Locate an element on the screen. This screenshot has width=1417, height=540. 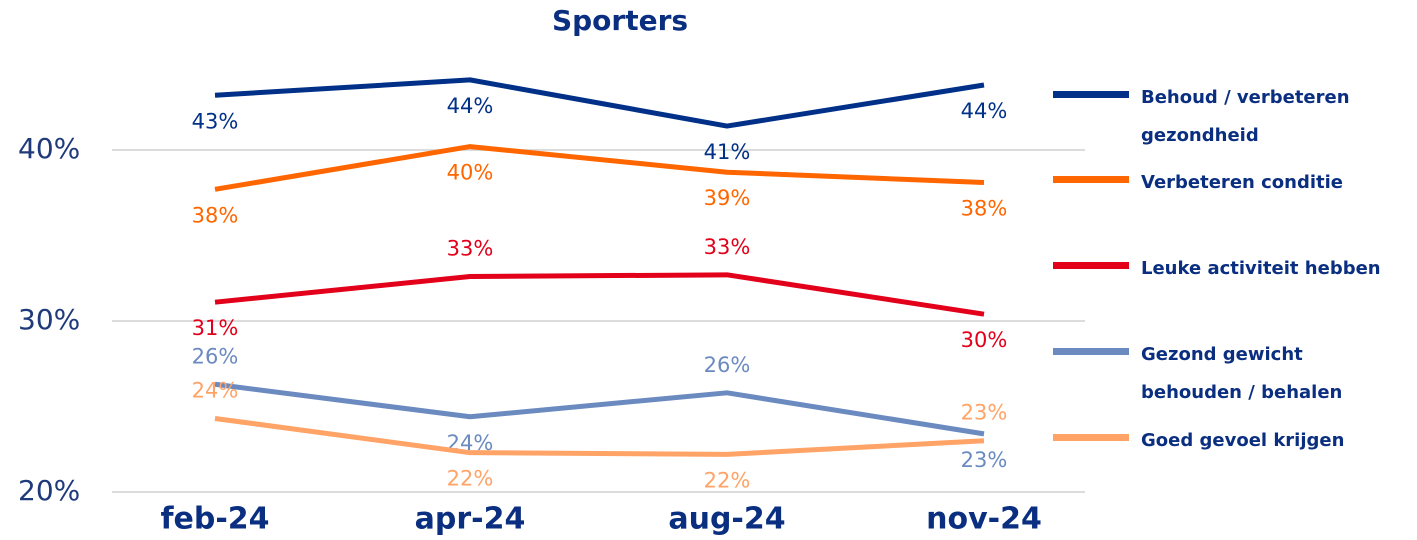
legend-item: Goed gevoel krijgen is located at coordinates (1233, 441).